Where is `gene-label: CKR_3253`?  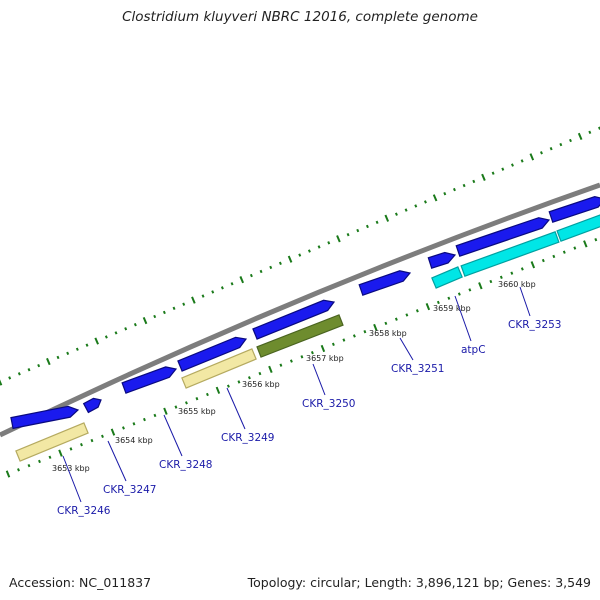
gene-label: CKR_3253 is located at coordinates (534, 325).